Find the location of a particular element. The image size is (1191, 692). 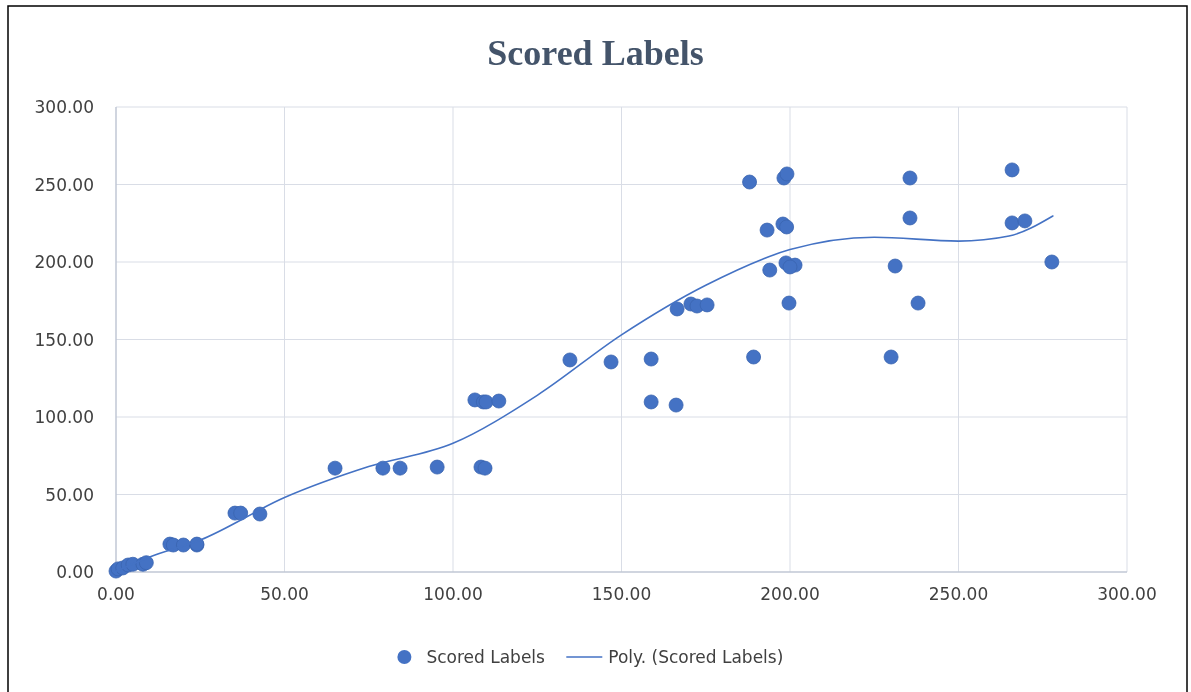

x-tick-label: 150.00 is located at coordinates (621, 594).